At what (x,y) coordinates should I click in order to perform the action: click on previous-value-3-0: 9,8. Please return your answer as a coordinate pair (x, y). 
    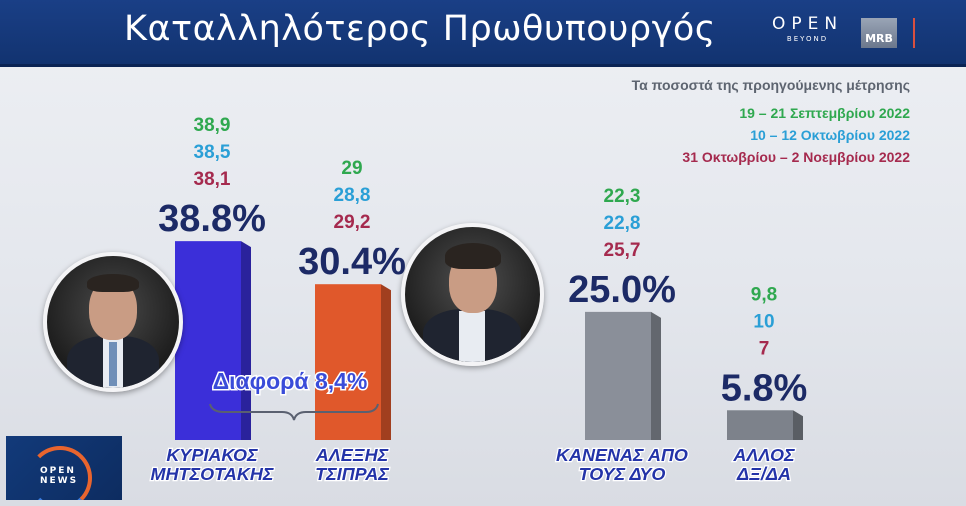
    Looking at the image, I should click on (764, 294).